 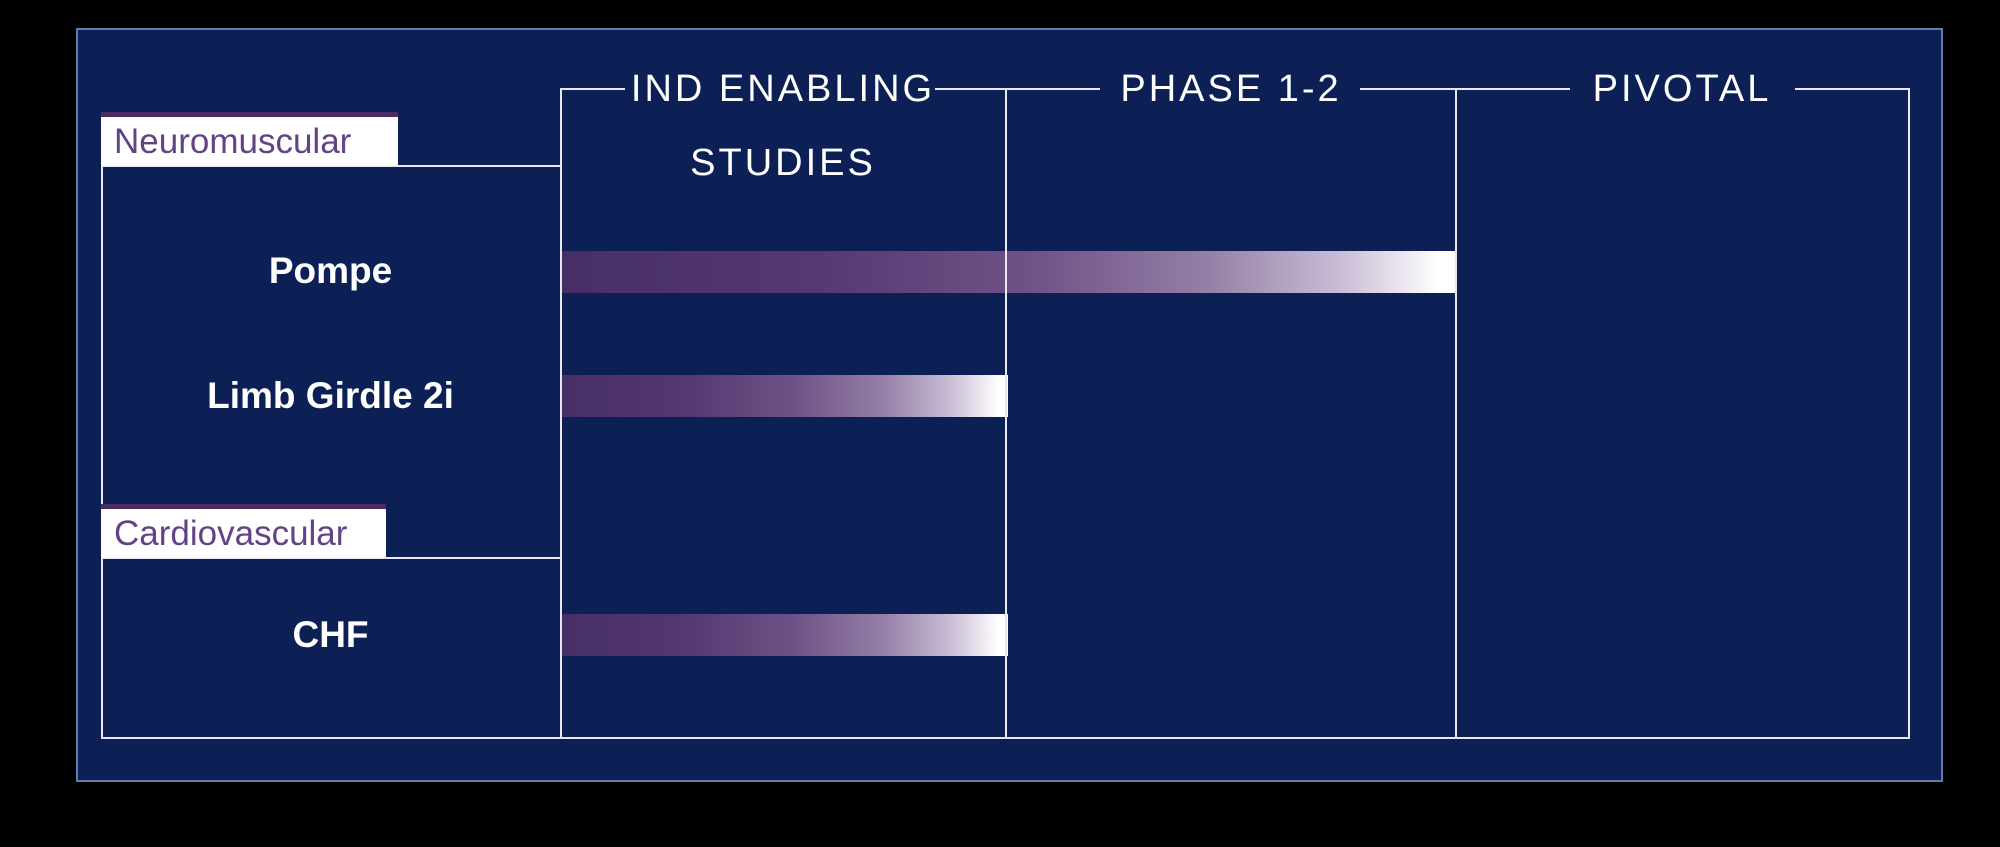 What do you see at coordinates (330, 270) in the screenshot?
I see `program-label-pompe: Pompe` at bounding box center [330, 270].